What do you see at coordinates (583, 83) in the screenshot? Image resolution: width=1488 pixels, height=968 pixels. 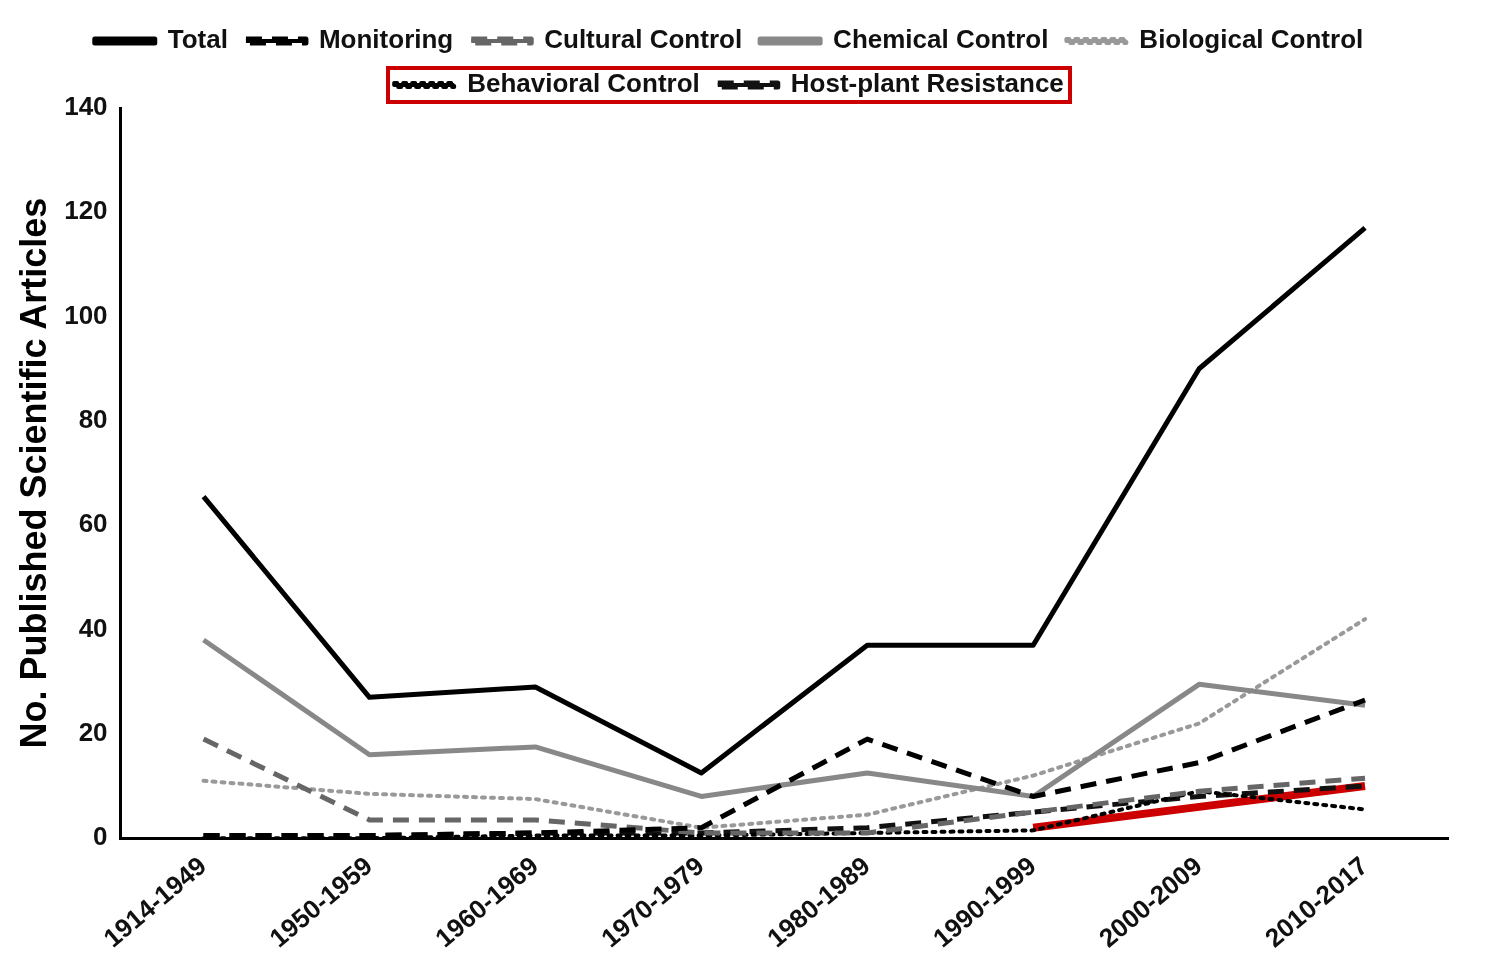 I see `legend-label: Behavioral Control` at bounding box center [583, 83].